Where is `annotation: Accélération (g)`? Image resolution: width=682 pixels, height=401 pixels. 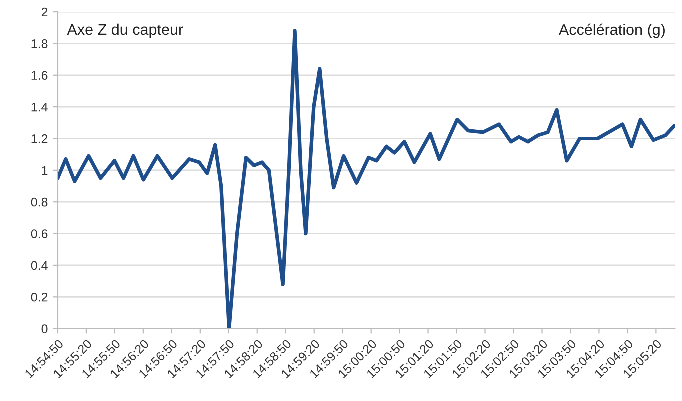 annotation: Accélération (g) is located at coordinates (611, 31).